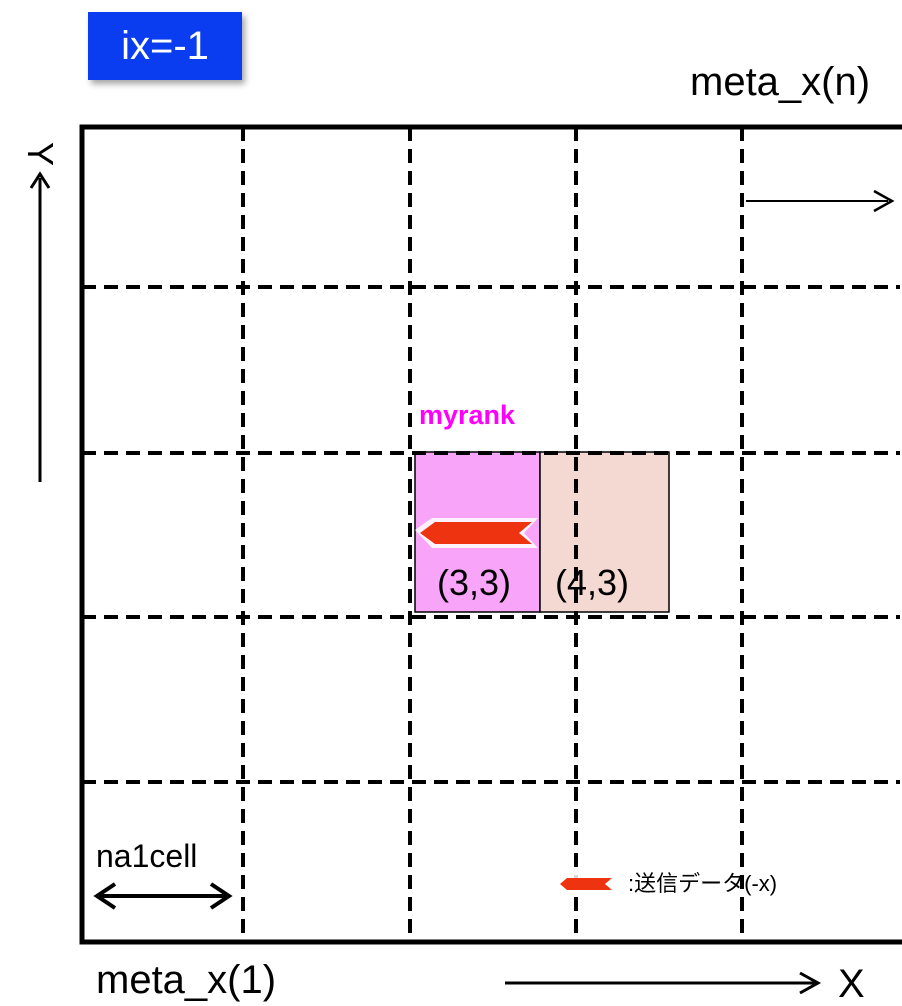 This screenshot has width=902, height=1006. What do you see at coordinates (221, 896) in the screenshot?
I see `na1cell-arrowhead-right` at bounding box center [221, 896].